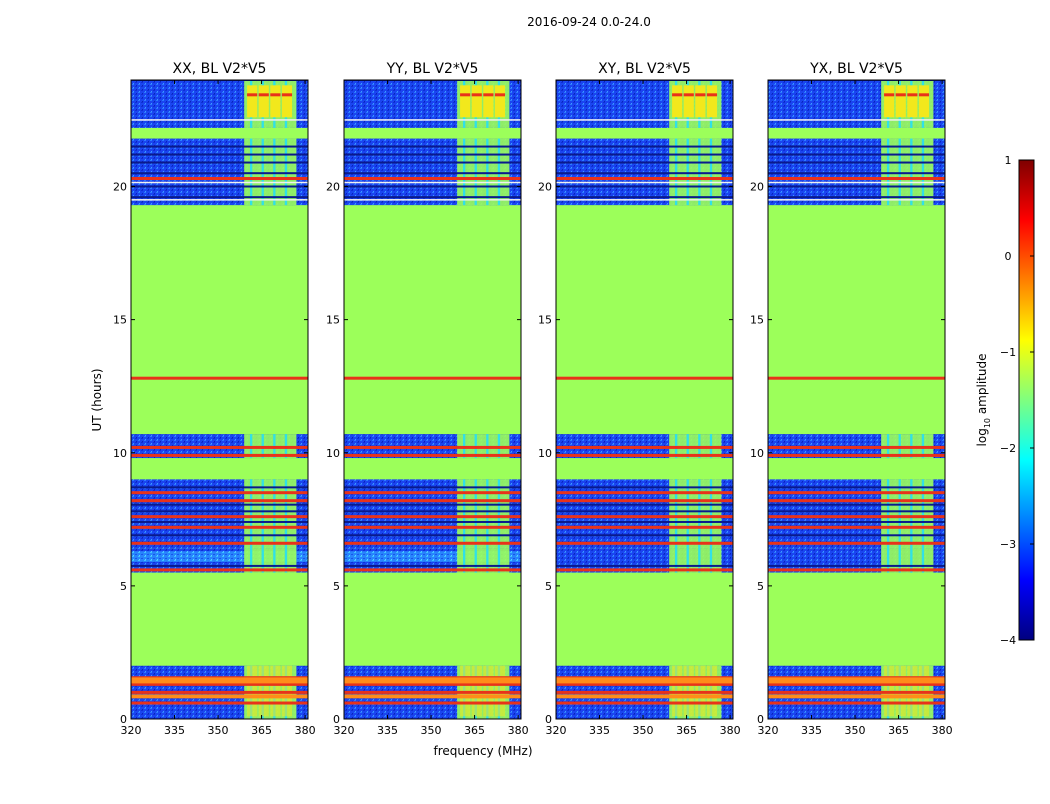 This screenshot has height=804, width=1050. I want to click on y-tick-label: 5, so click(548, 586).